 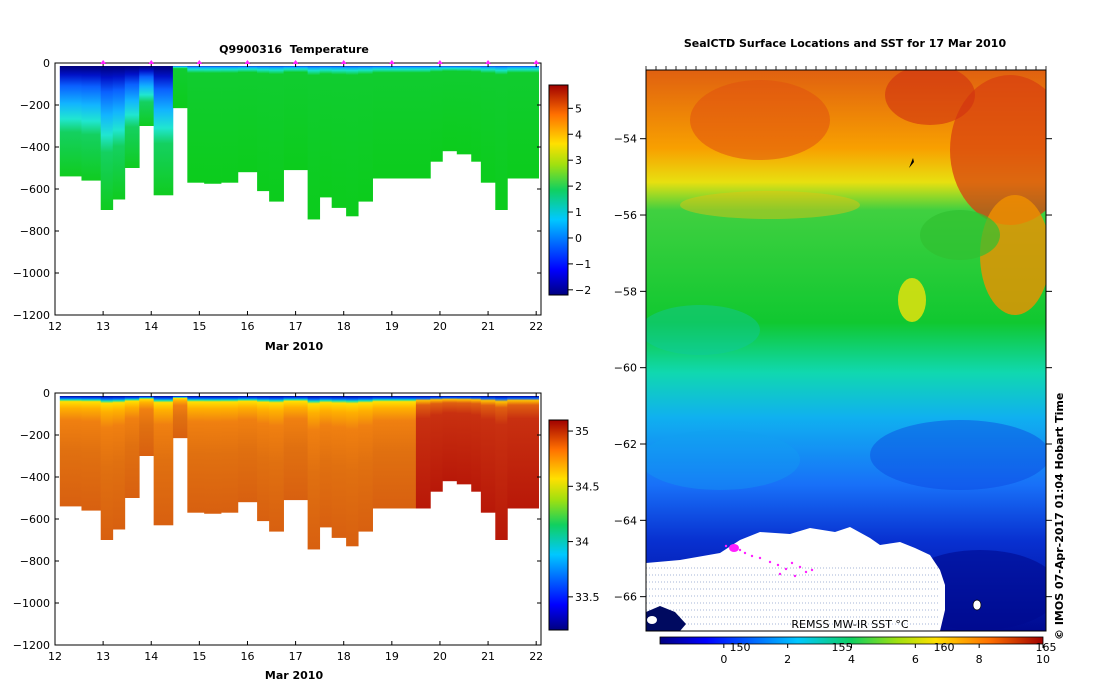 I want to click on credit-text: © IMOS 07-Apr-2017 01:04 Hobart Time, so click(x=1059, y=516).